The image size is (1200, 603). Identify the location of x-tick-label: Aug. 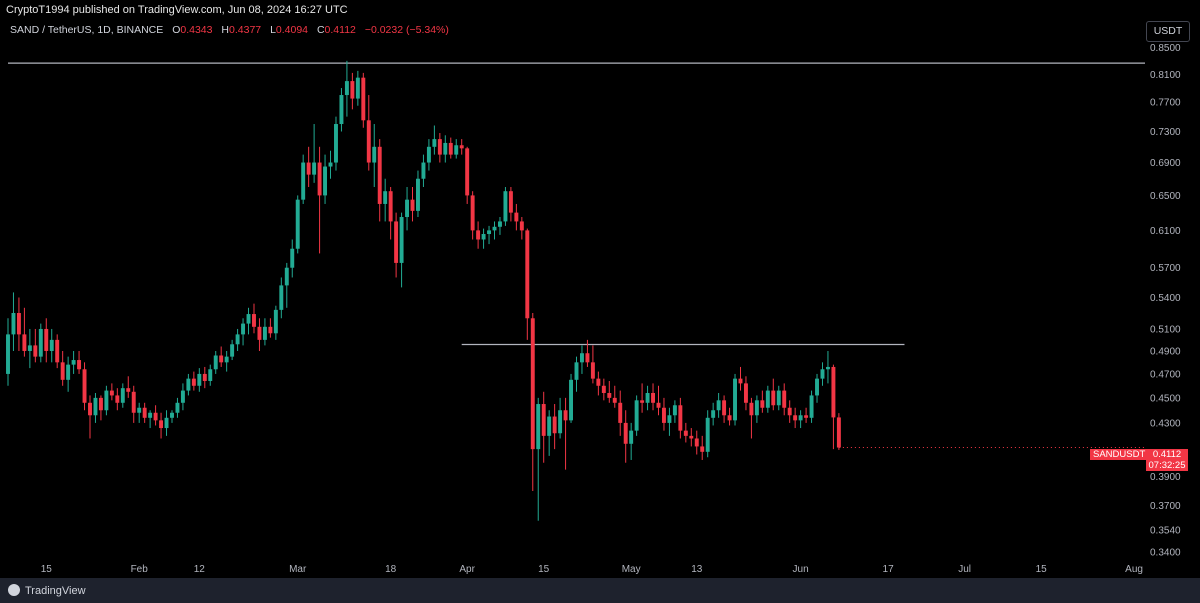
(1134, 569).